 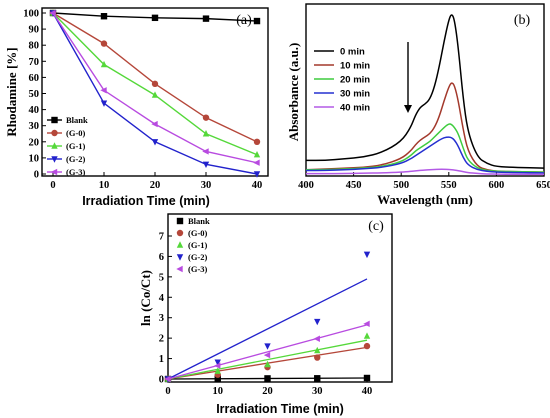 I want to click on panel-c-ytick-label: 0, so click(x=161, y=380).